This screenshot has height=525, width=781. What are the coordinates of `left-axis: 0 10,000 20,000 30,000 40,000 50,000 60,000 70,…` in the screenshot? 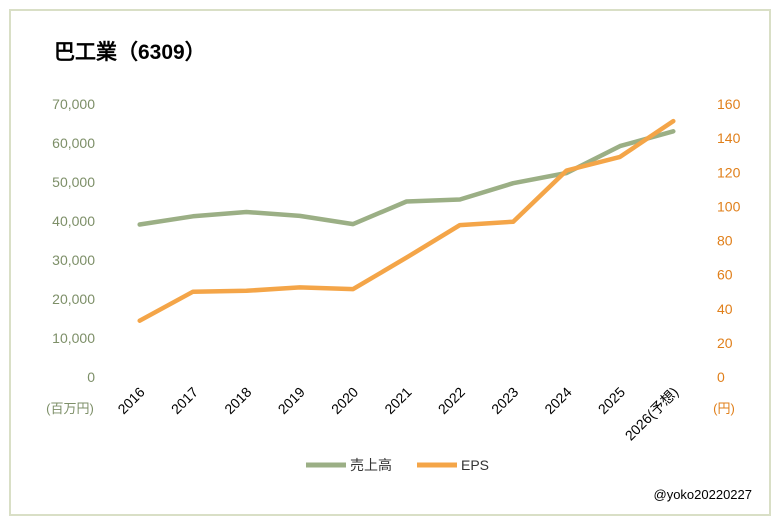 It's located at (73, 240).